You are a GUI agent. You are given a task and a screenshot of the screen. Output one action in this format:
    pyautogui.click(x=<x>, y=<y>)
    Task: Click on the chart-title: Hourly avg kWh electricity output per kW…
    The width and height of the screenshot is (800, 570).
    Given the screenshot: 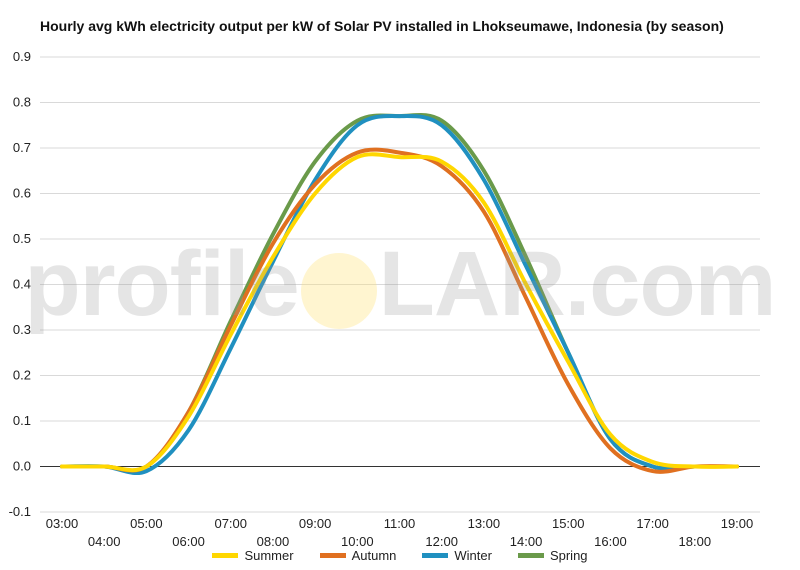 What is the action you would take?
    pyautogui.click(x=382, y=26)
    